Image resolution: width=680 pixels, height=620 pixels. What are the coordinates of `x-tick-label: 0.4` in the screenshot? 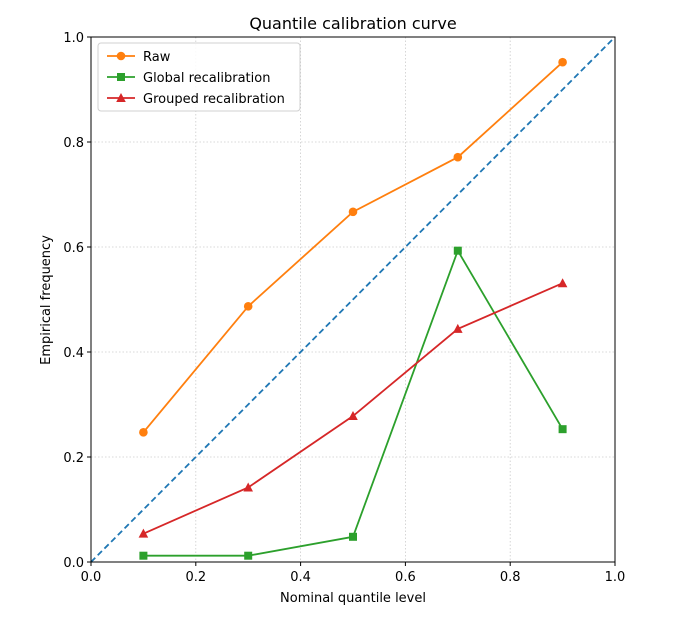 It's located at (300, 577).